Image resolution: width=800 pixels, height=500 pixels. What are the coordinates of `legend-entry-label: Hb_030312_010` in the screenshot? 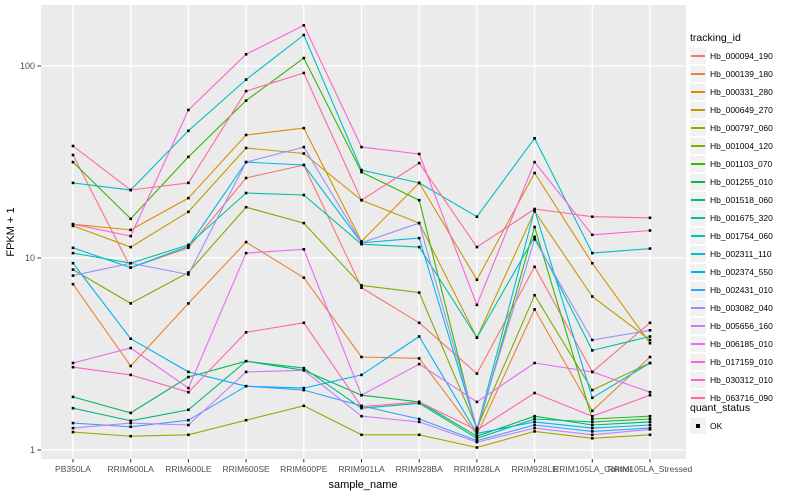 It's located at (741, 380).